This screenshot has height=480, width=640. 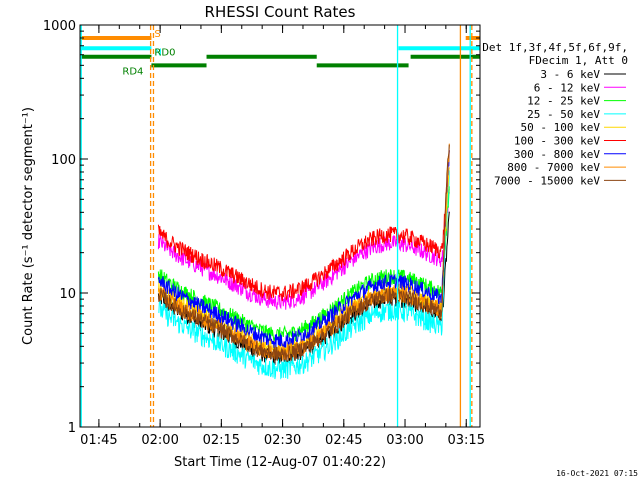 What do you see at coordinates (343, 440) in the screenshot?
I see `x-tick-label: 02:45` at bounding box center [343, 440].